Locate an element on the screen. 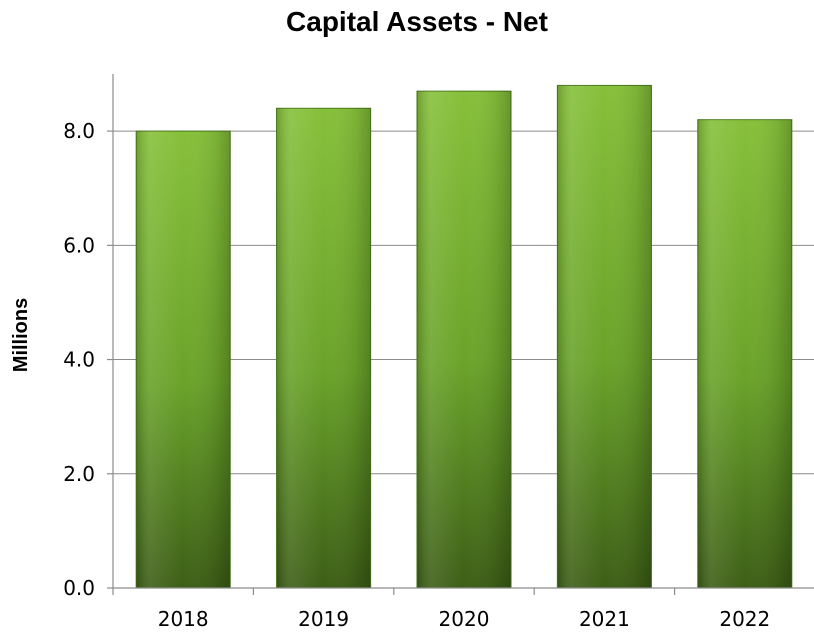 The image size is (814, 637). y-tick-label: 0.0 is located at coordinates (79, 588).